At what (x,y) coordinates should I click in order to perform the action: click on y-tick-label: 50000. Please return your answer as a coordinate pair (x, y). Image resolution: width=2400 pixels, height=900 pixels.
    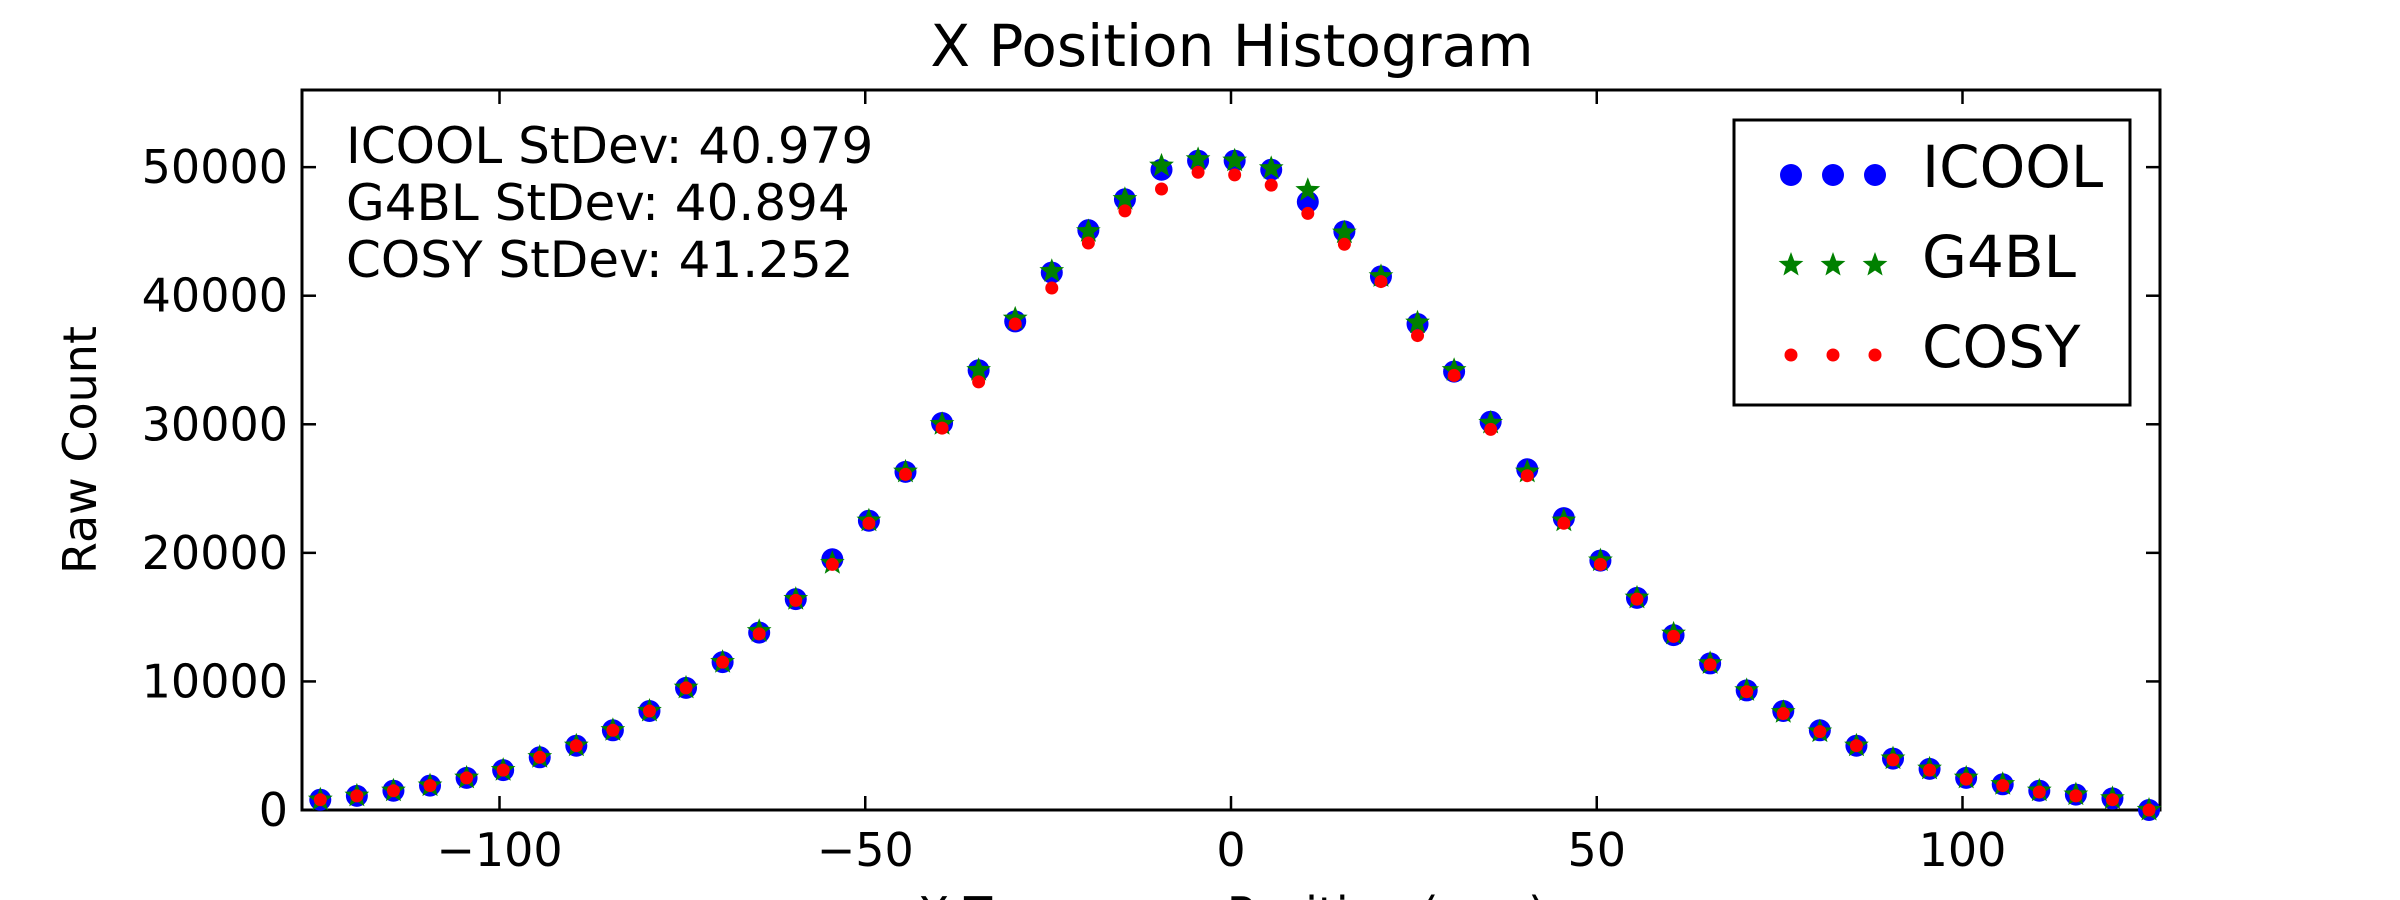
    Looking at the image, I should click on (215, 167).